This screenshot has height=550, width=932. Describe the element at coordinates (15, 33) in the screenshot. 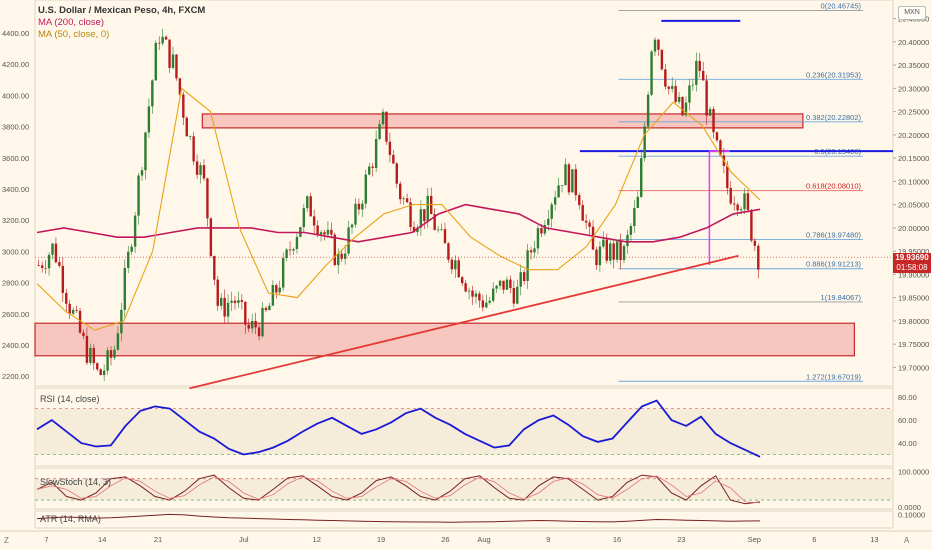

I see `left-axis-tick: 4400.00` at that location.